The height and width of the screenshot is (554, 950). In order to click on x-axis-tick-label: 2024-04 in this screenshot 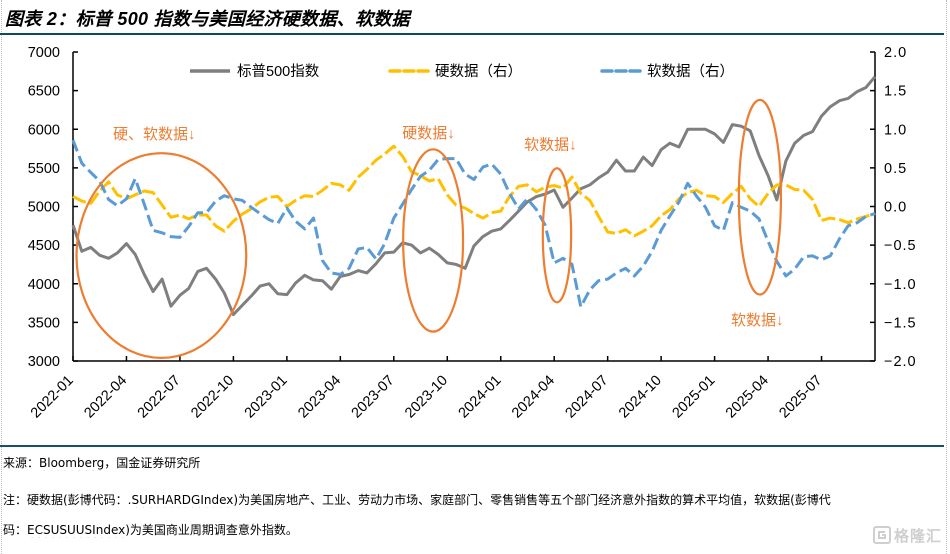, I will do `click(533, 397)`.